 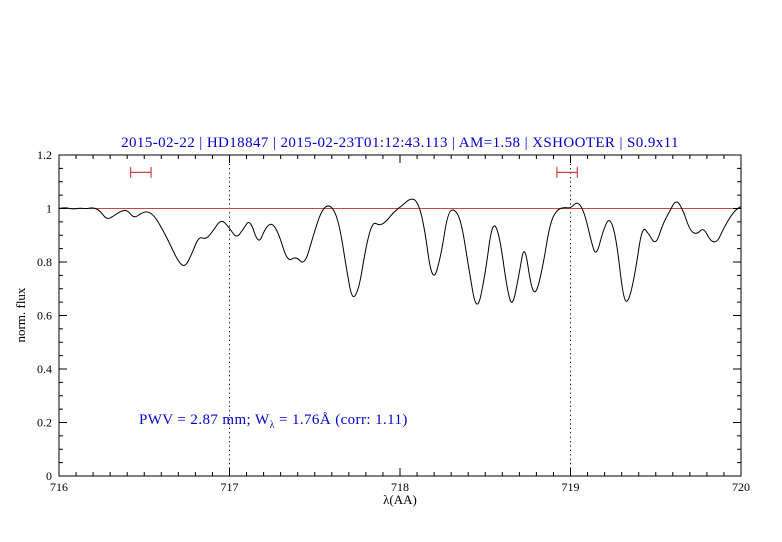 What do you see at coordinates (49, 476) in the screenshot?
I see `y-tick-label: 0` at bounding box center [49, 476].